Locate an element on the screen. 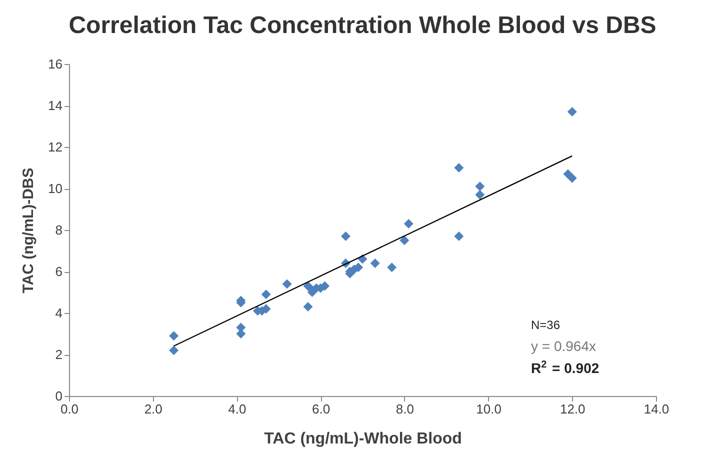 This screenshot has height=460, width=709. x-tick-label: 0.0 is located at coordinates (69, 409).